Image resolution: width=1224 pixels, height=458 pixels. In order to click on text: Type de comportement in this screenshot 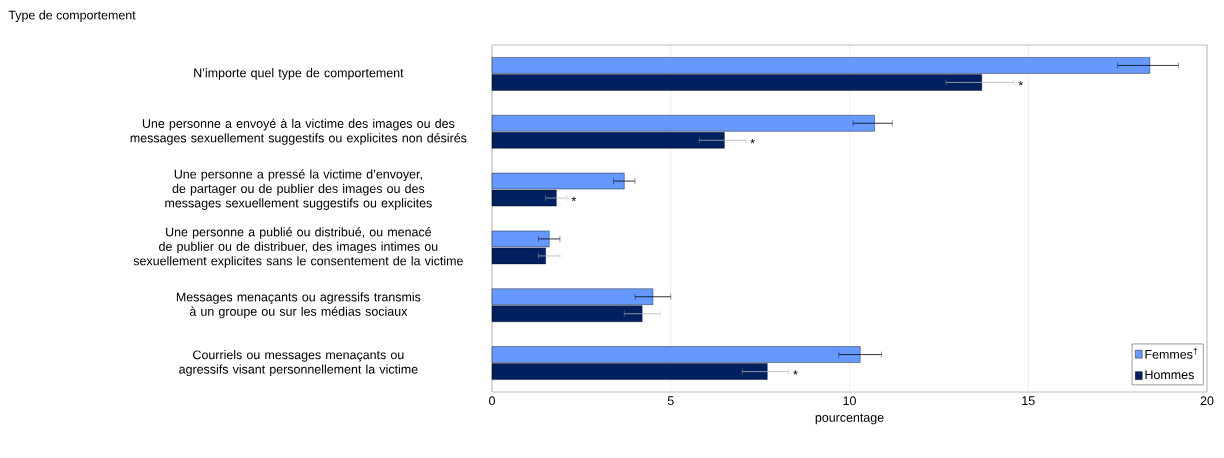, I will do `click(72, 16)`.